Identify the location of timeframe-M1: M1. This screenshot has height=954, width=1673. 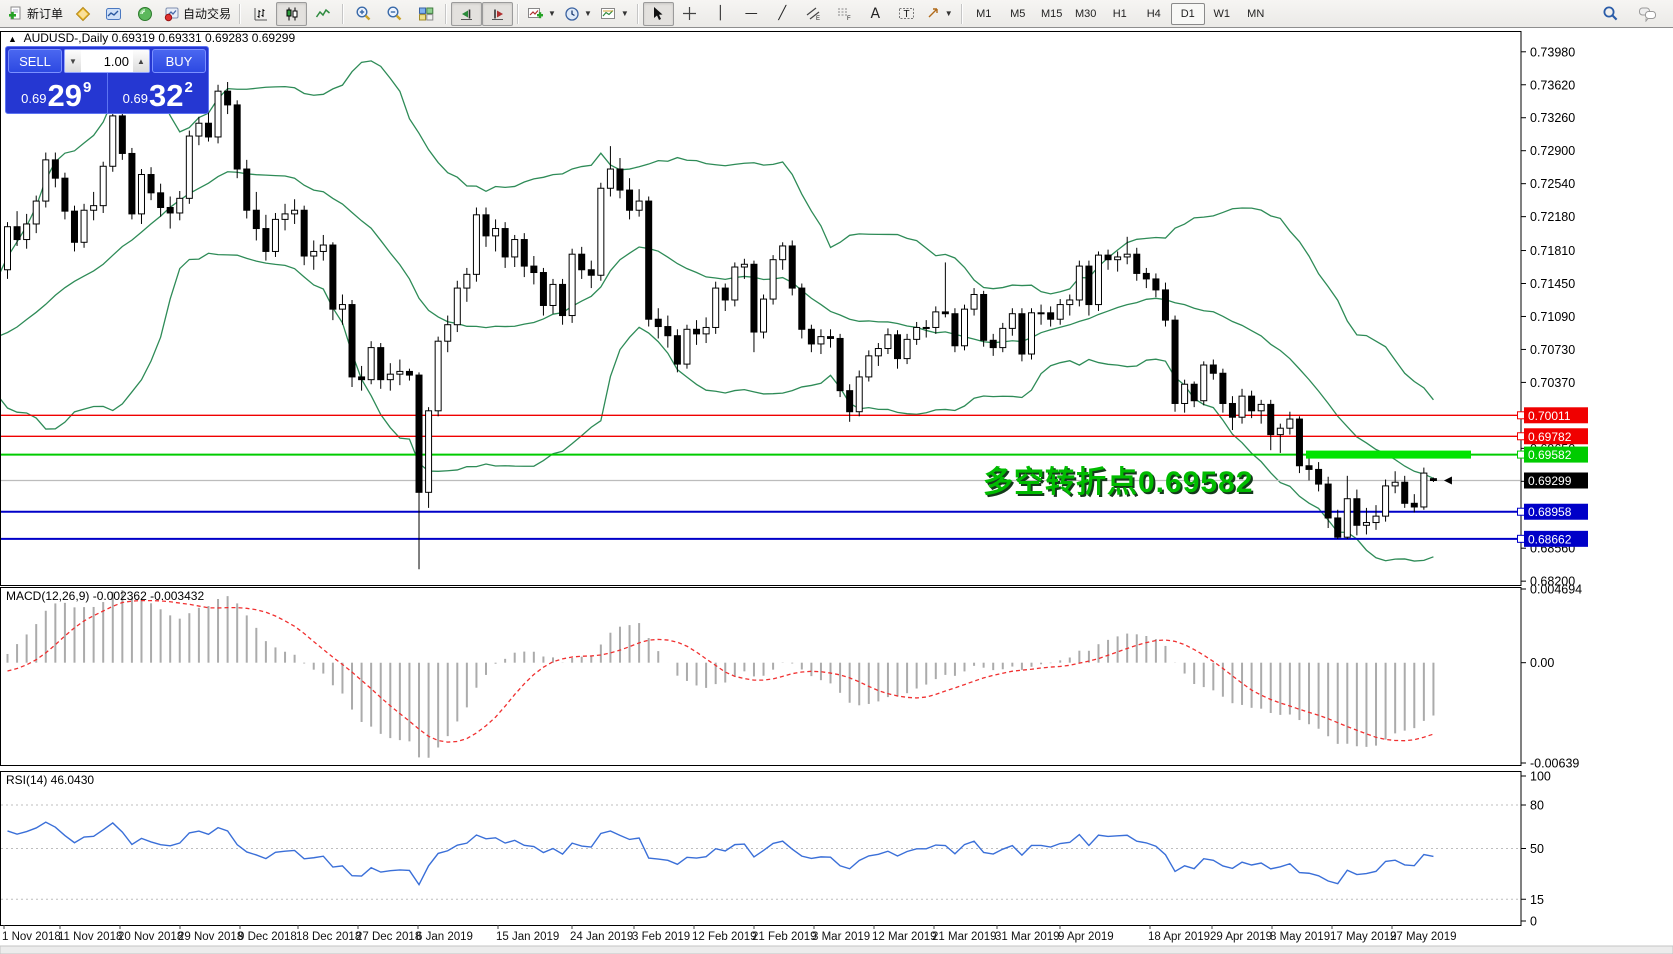
(984, 13).